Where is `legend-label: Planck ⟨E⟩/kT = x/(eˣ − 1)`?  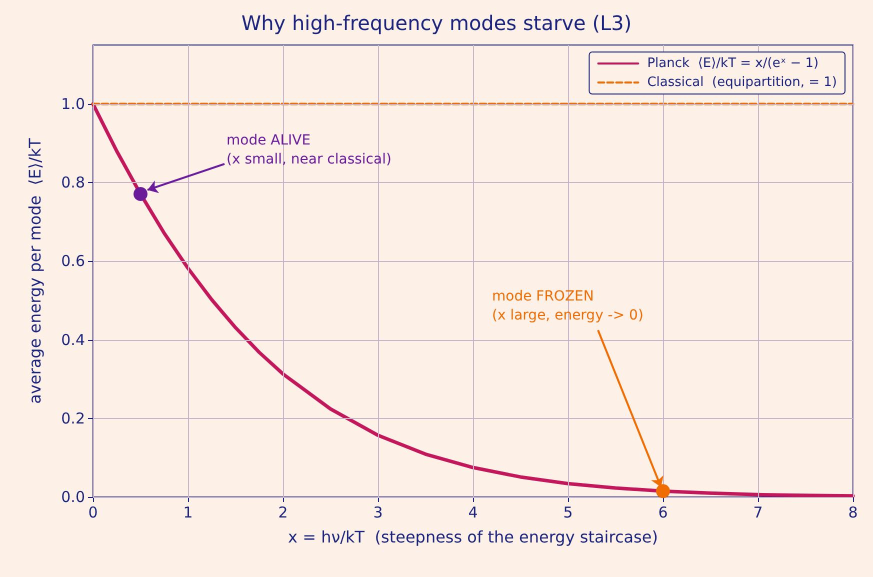
legend-label: Planck ⟨E⟩/kT = x/(eˣ − 1) is located at coordinates (733, 63).